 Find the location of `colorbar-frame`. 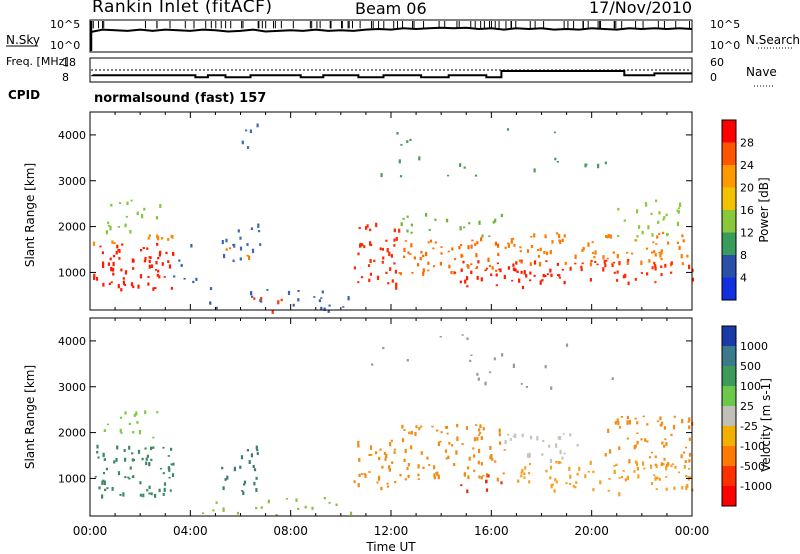

colorbar-frame is located at coordinates (729, 416).